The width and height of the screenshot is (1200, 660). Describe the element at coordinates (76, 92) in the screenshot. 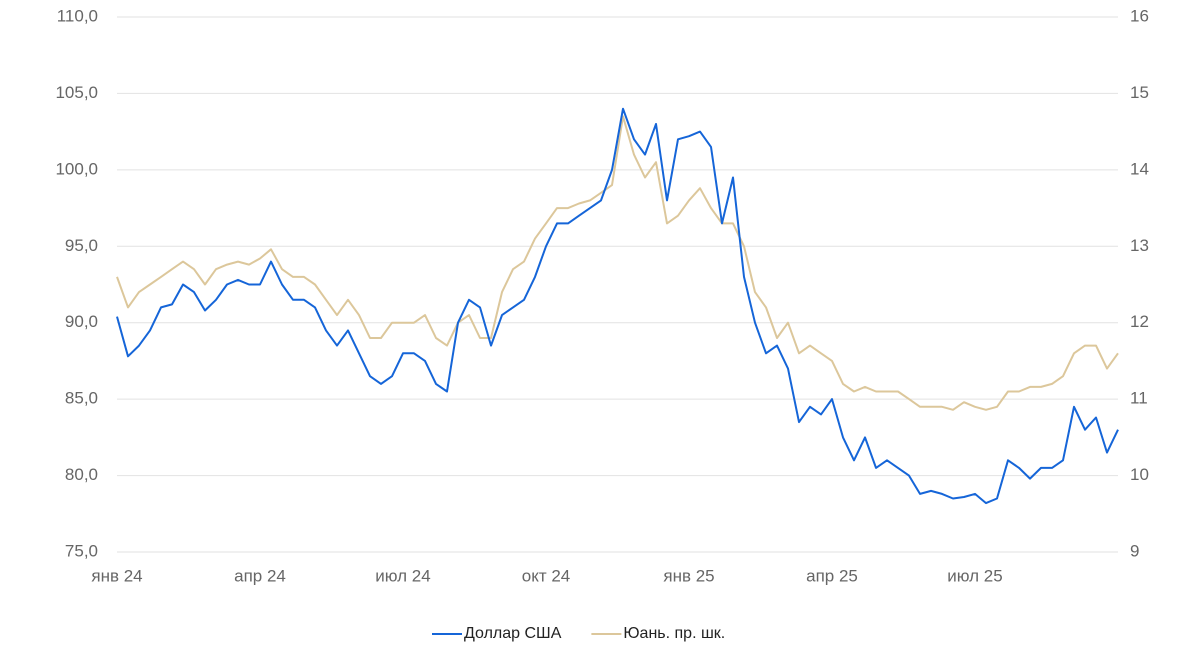

I see `y-tick-label: 105,0` at that location.